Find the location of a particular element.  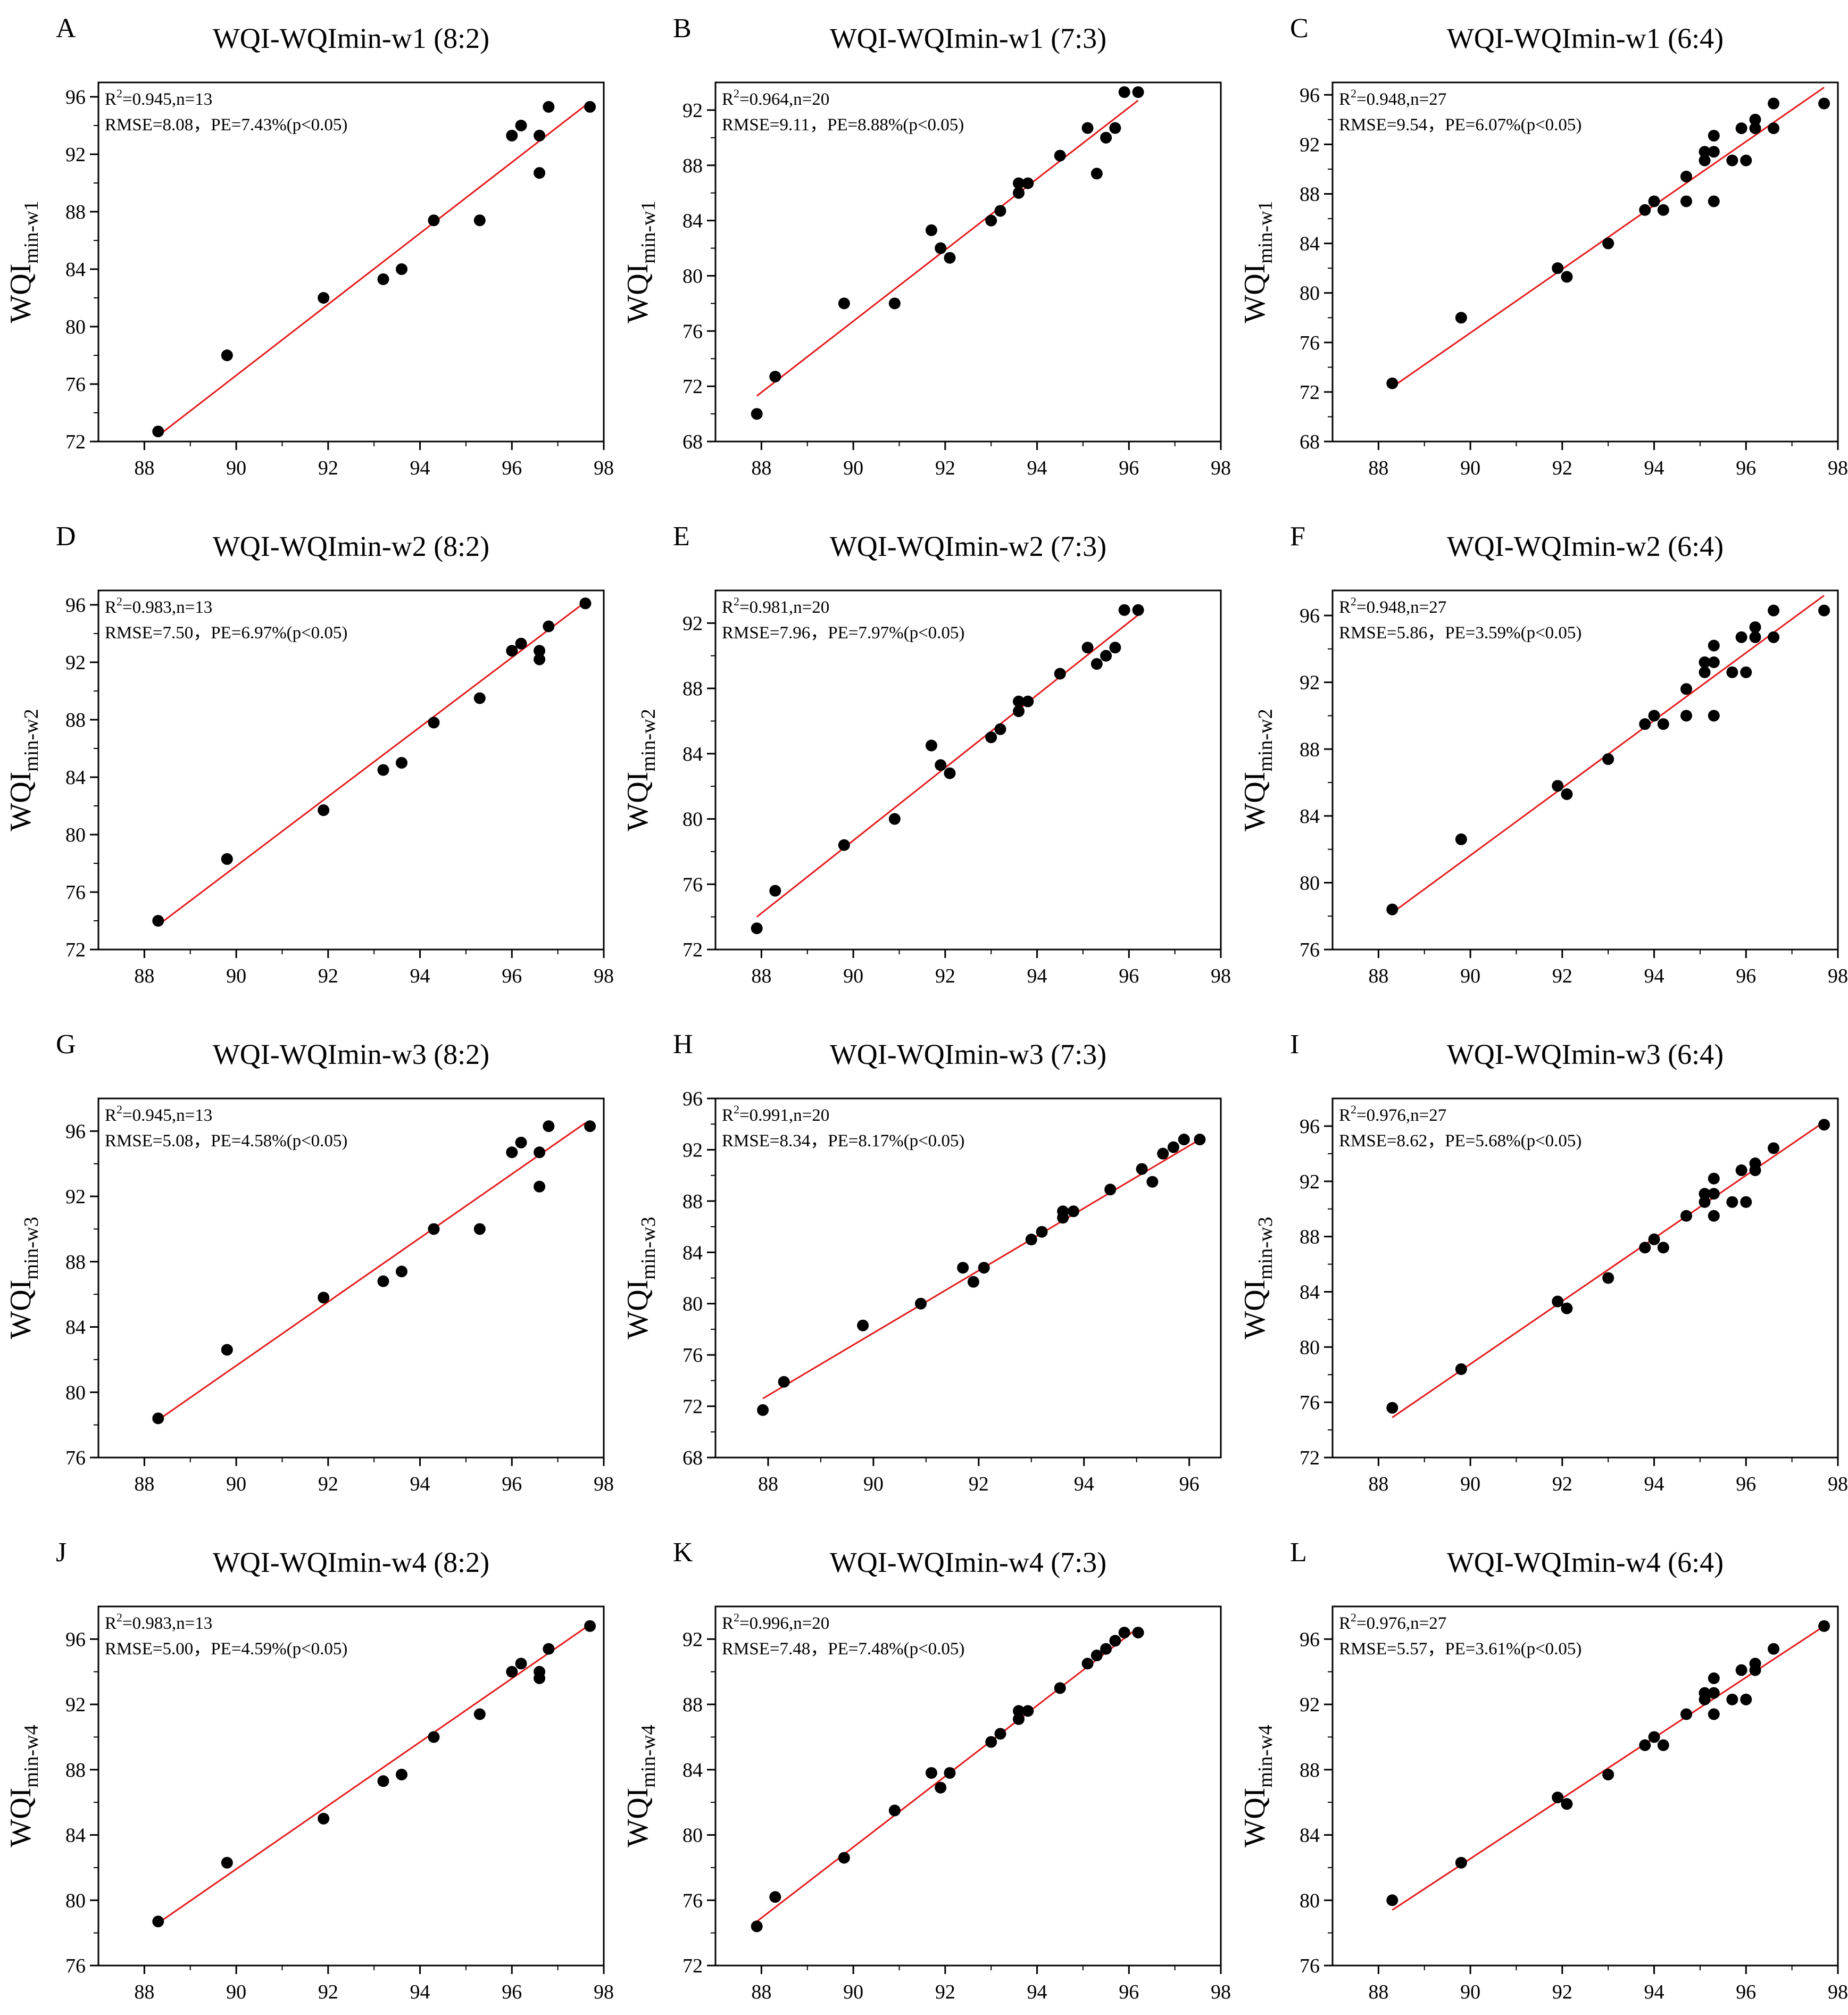

panel-label: F is located at coordinates (1297, 536).